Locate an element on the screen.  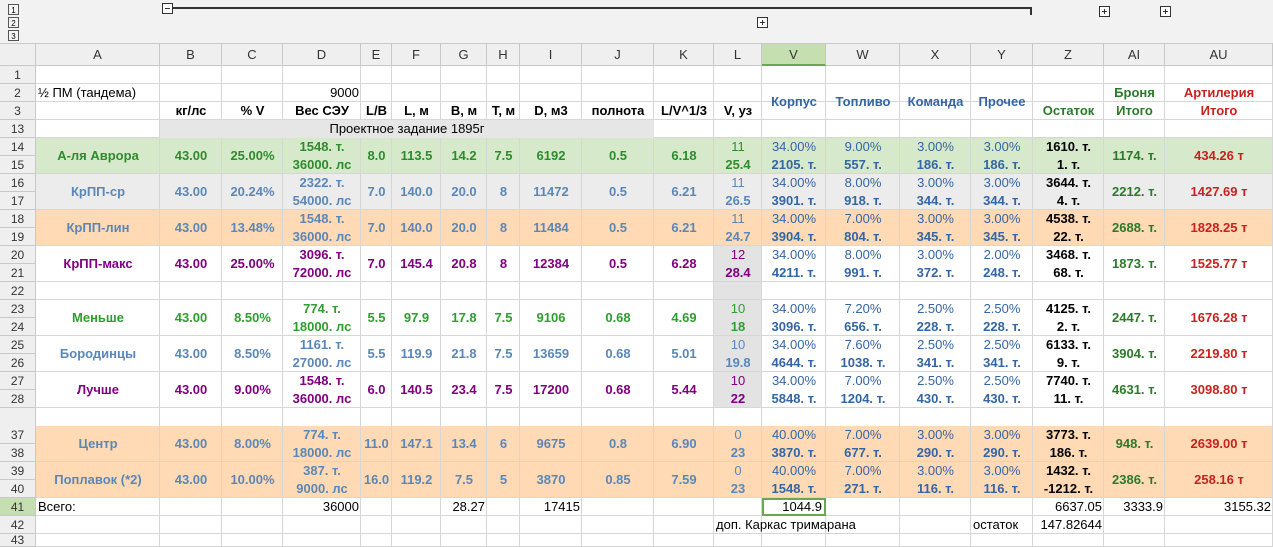
row-header: 24 is located at coordinates (18, 327).